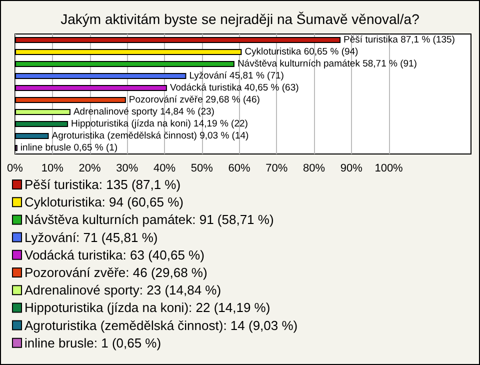 Image resolution: width=480 pixels, height=365 pixels. I want to click on x-tick-label: 40%, so click(164, 168).